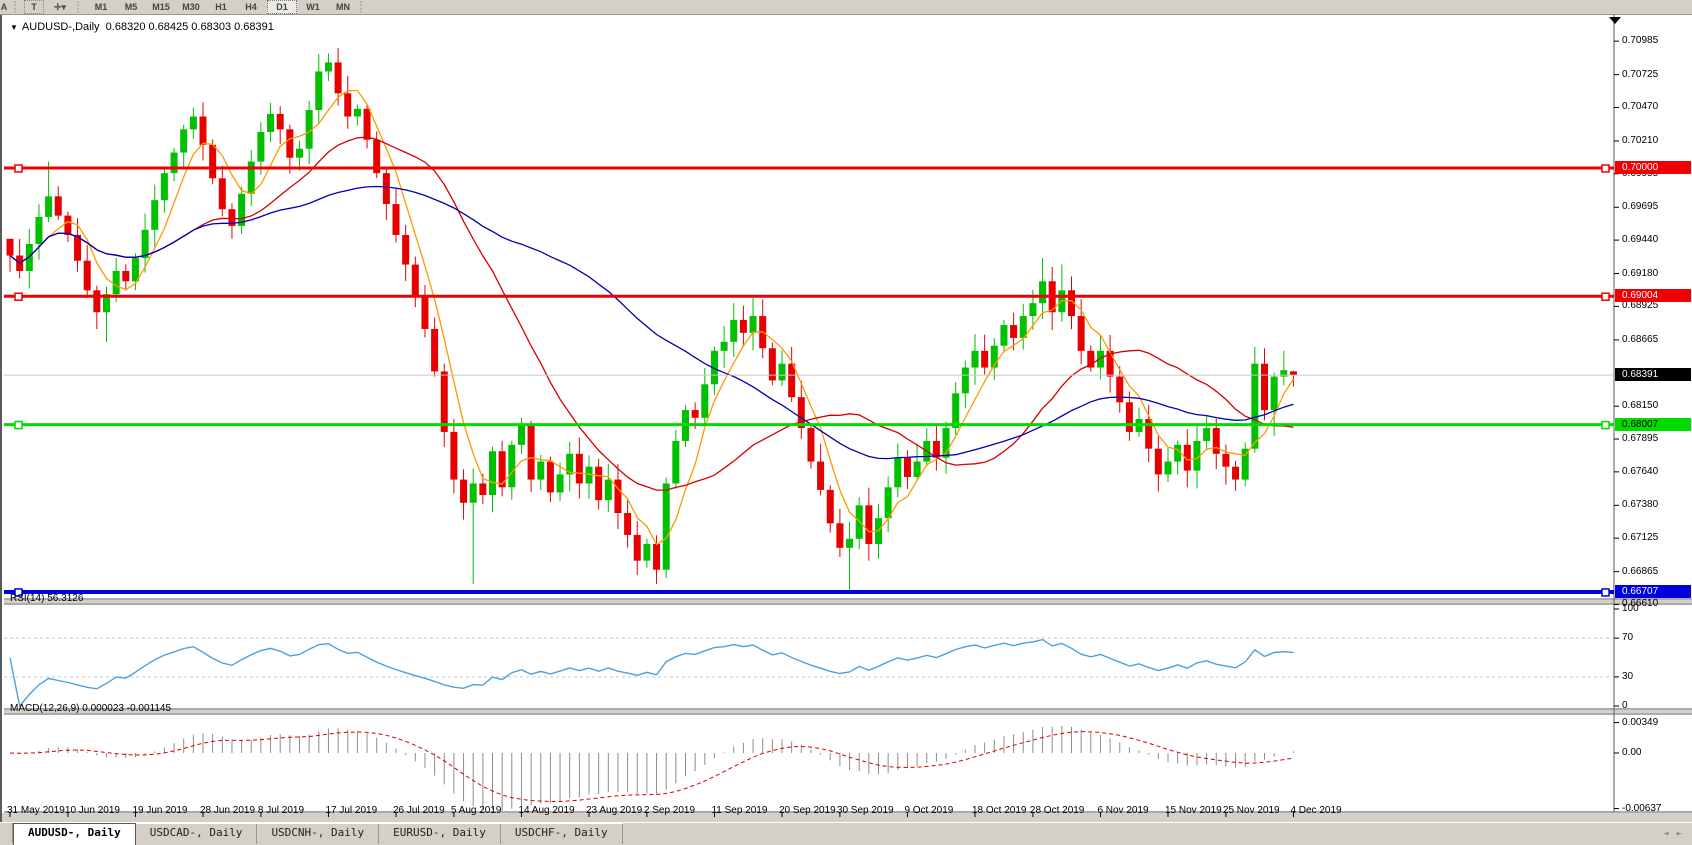 The width and height of the screenshot is (1692, 845). I want to click on tab-scroll-controls: ◄ ►, so click(1672, 834).